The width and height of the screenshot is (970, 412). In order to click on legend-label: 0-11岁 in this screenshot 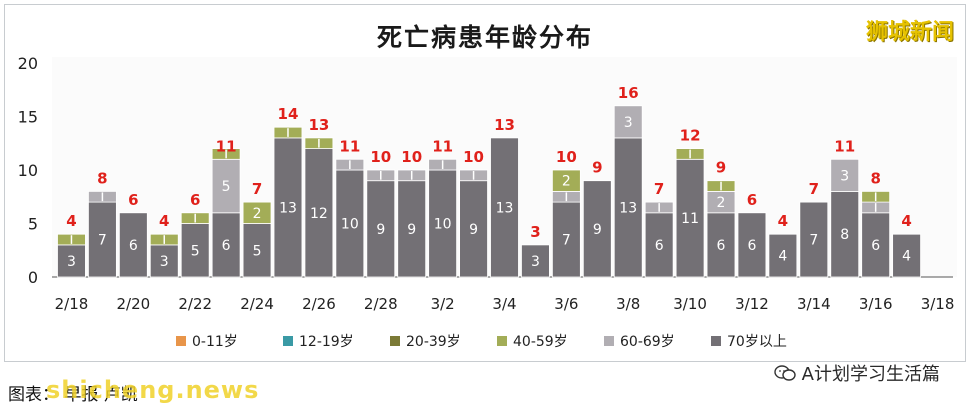, I will do `click(215, 342)`.